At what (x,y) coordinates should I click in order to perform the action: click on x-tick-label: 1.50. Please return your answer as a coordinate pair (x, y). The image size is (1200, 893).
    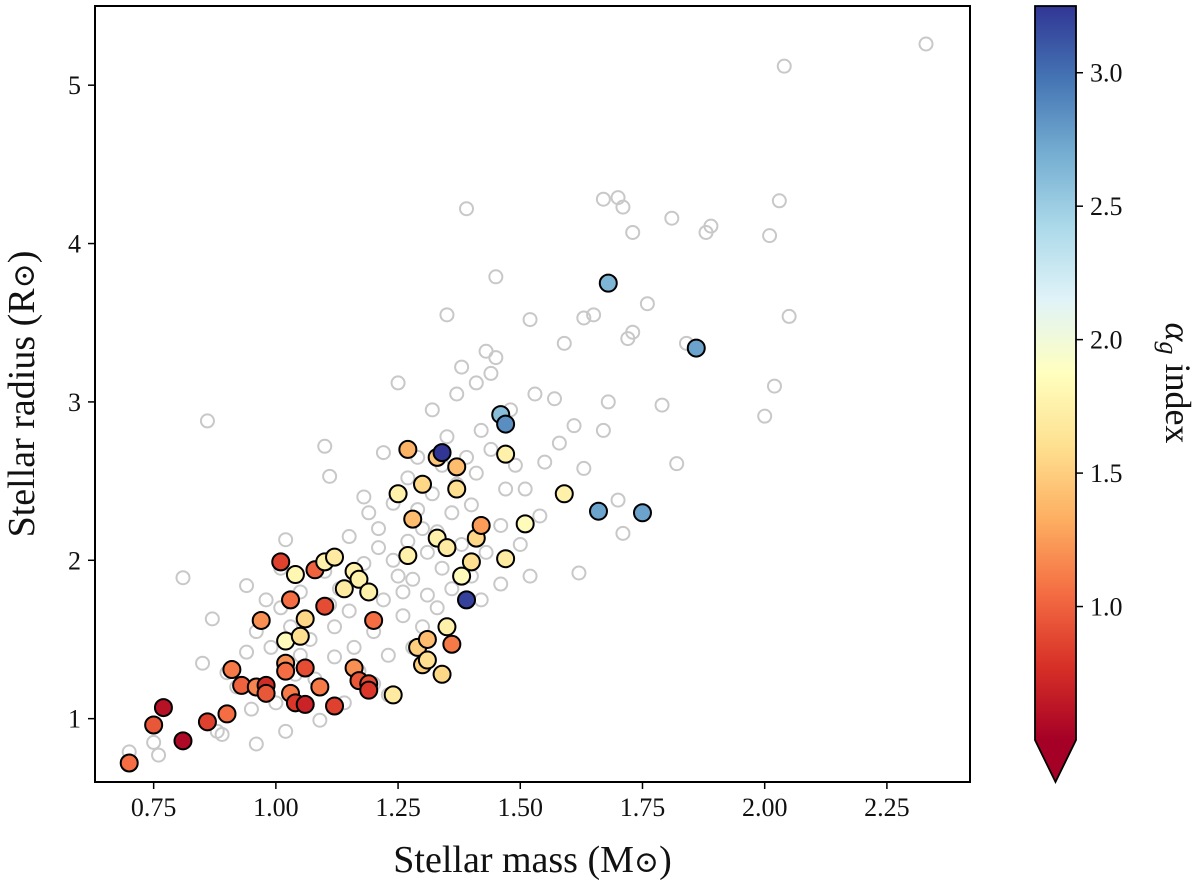
    Looking at the image, I should click on (521, 807).